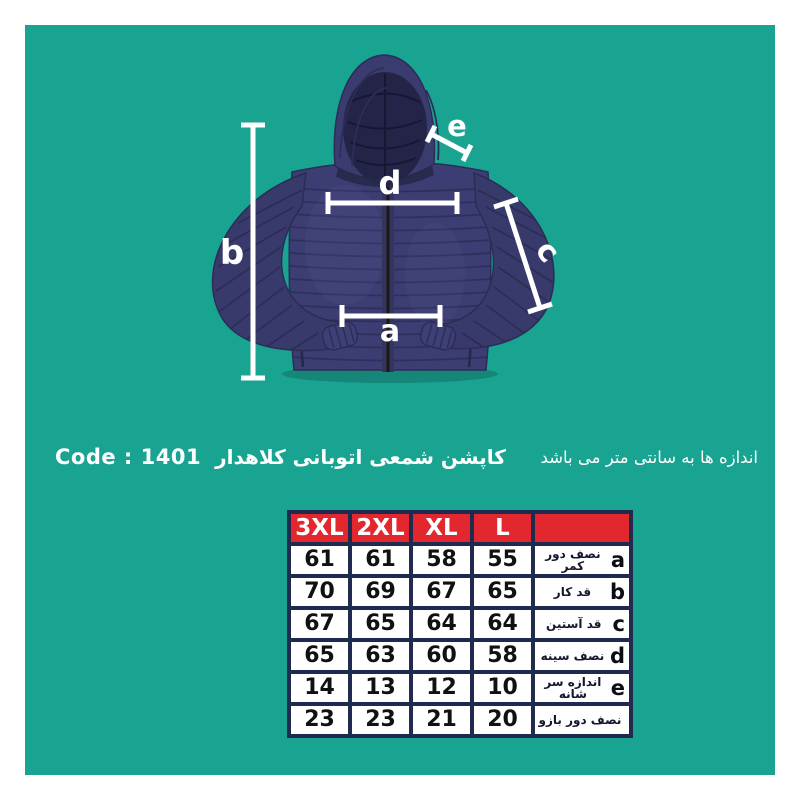 This screenshot has width=800, height=800. What do you see at coordinates (574, 624) in the screenshot?
I see `row-label-c-text: قد آستین` at bounding box center [574, 624].